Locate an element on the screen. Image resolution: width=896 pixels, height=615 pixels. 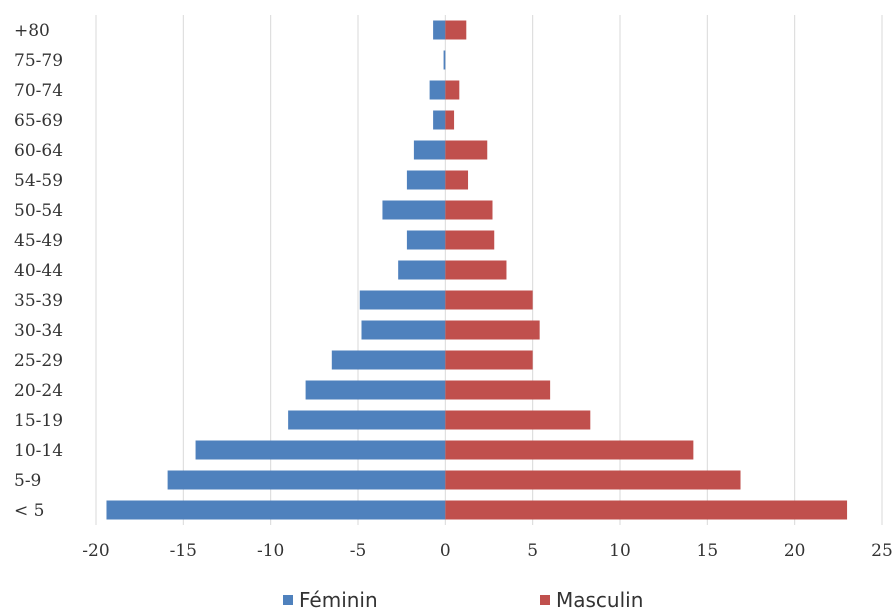
category-label: 10-14 is located at coordinates (38, 451).